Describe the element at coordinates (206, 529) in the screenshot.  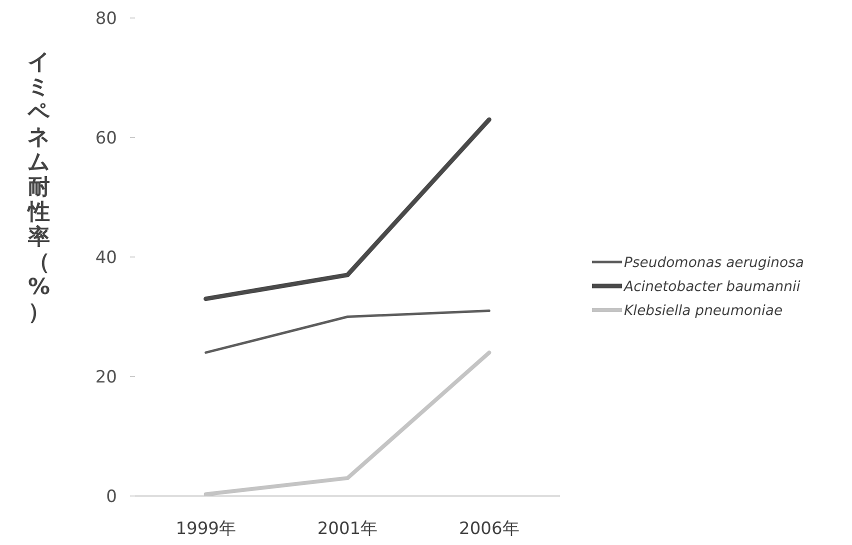
I see `x-tick-label: 1999年` at that location.